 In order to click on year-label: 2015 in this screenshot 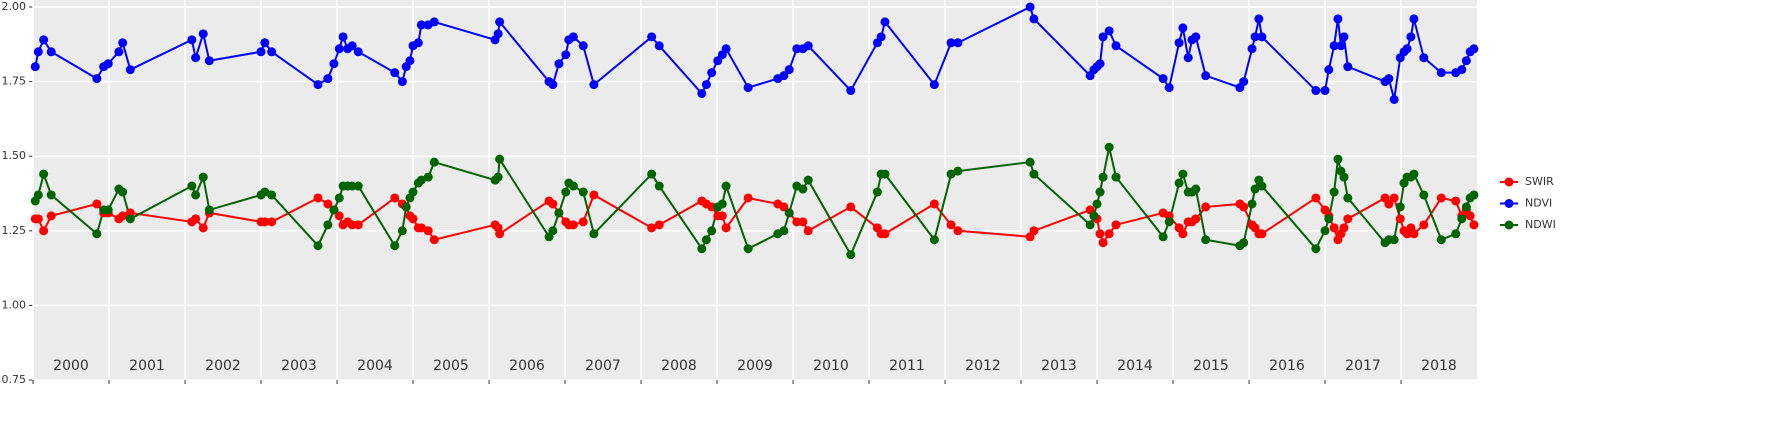, I will do `click(1211, 366)`.